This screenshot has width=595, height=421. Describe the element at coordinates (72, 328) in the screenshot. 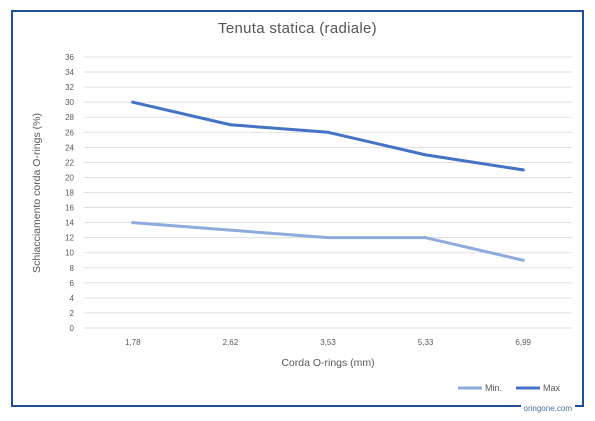

I see `y-tick-label: 0` at that location.